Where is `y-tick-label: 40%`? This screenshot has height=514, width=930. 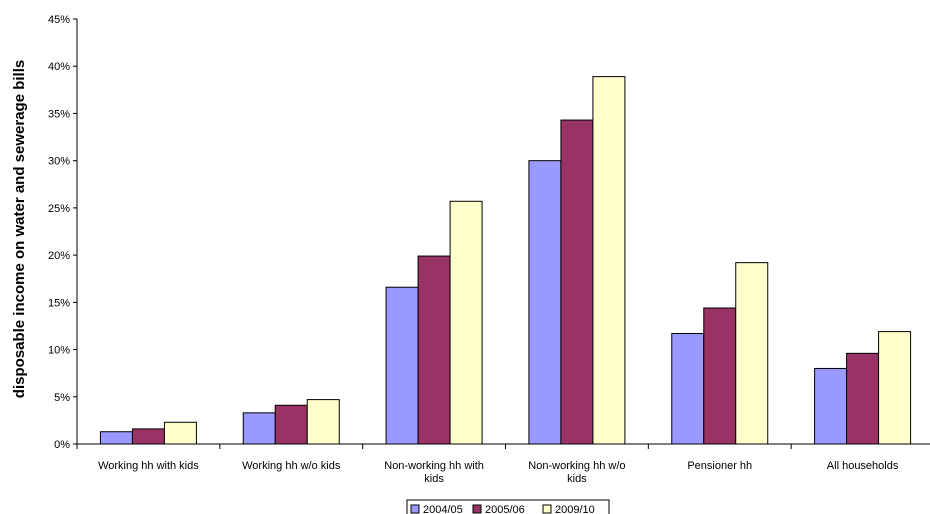
y-tick-label: 40% is located at coordinates (59, 67).